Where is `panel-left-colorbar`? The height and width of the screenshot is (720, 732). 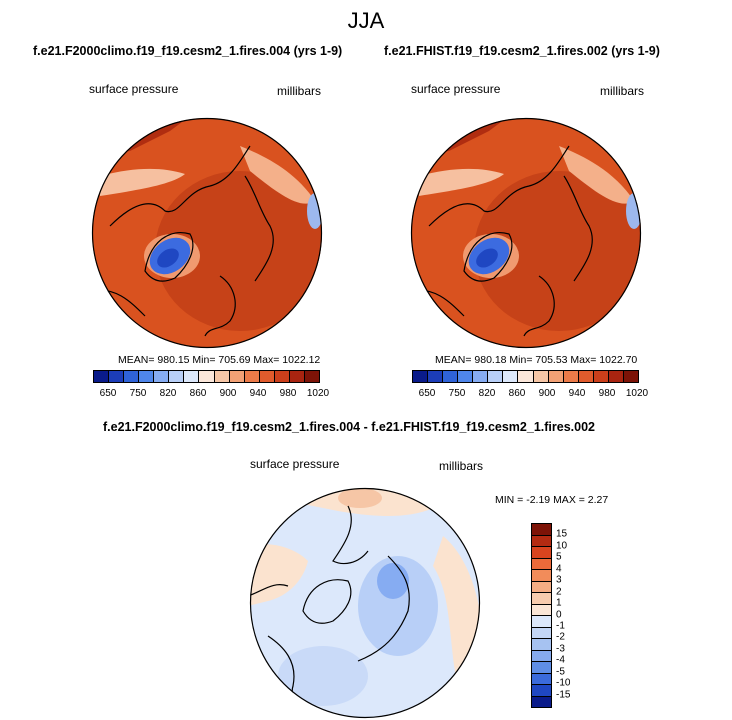
panel-left-colorbar is located at coordinates (206, 376).